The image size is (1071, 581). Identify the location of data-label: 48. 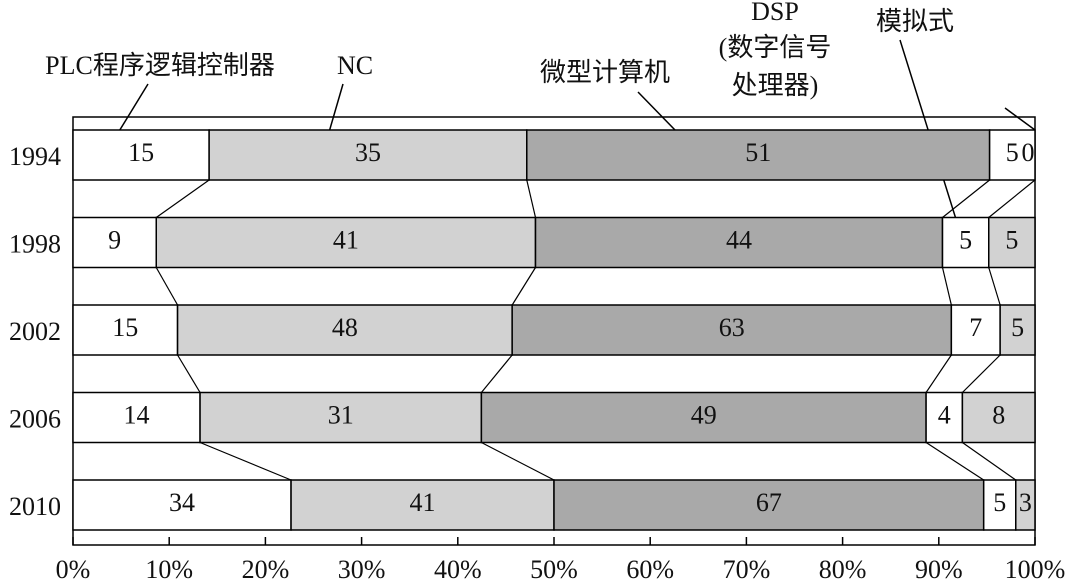
(345, 327).